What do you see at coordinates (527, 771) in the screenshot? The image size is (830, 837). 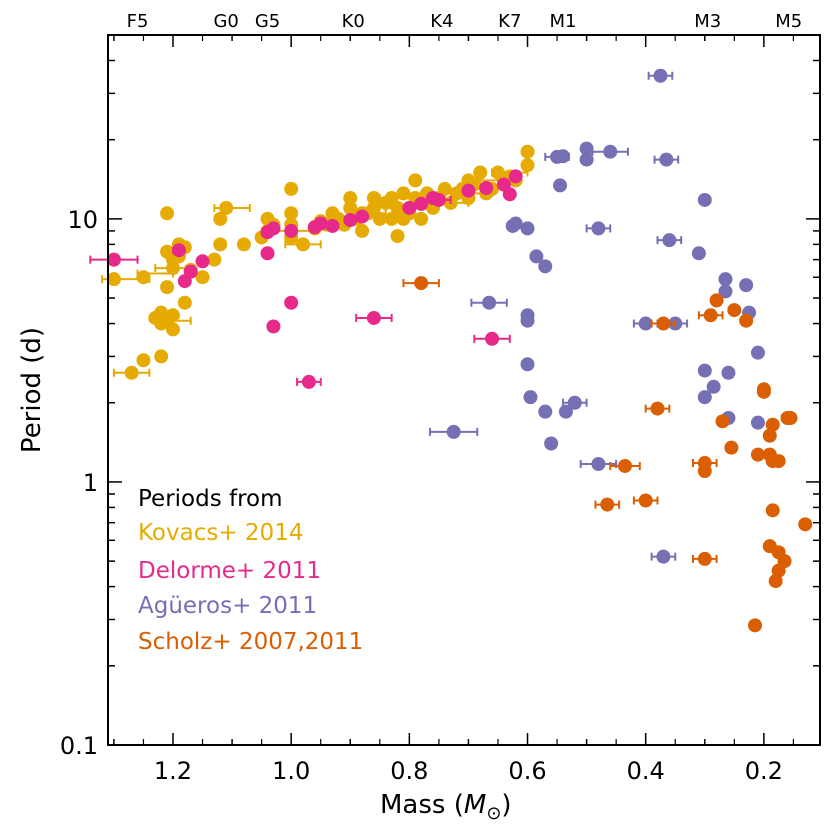 I see `x-tick-label: 0.6` at bounding box center [527, 771].